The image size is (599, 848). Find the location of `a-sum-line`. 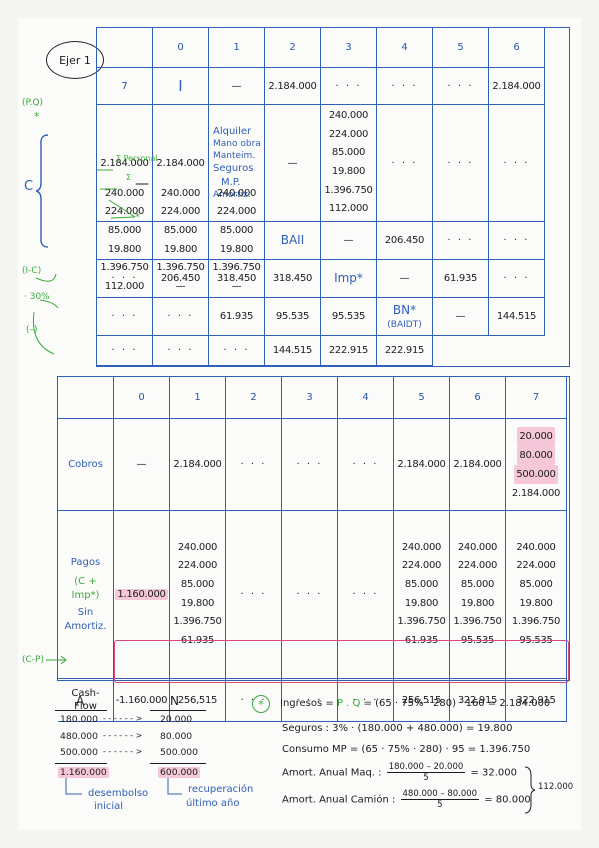

a-sum-line is located at coordinates (81, 763).